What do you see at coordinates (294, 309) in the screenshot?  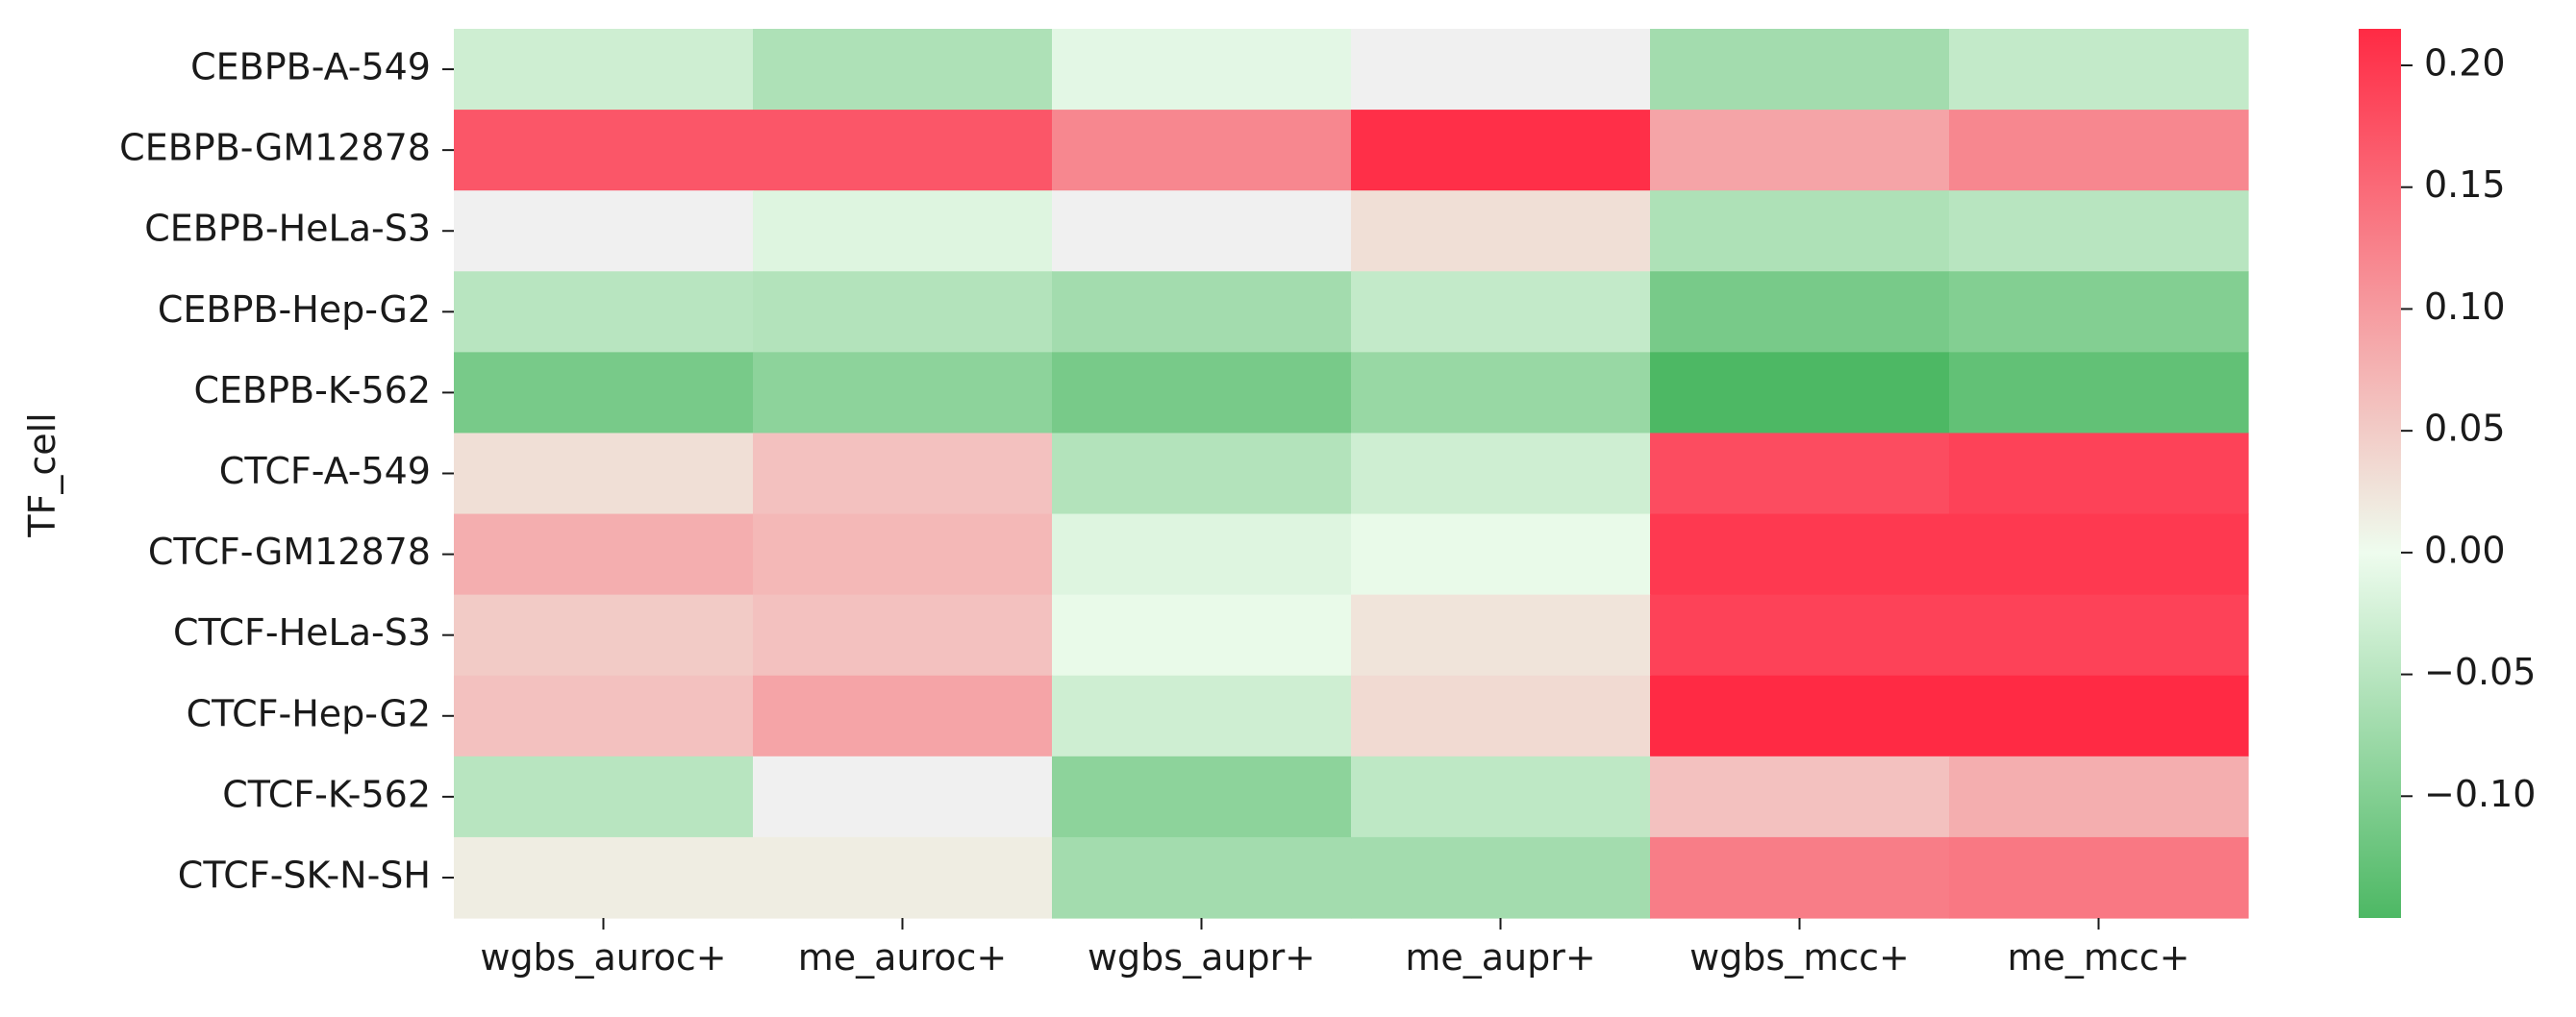 I see `y-tick-label: CEBPB-Hep-G2` at bounding box center [294, 309].